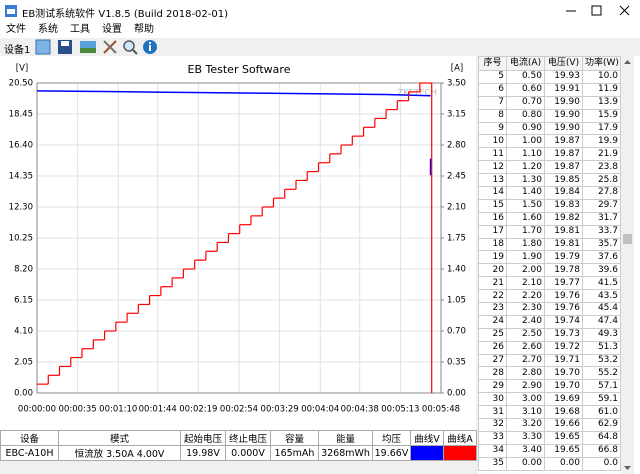  Describe the element at coordinates (525, 218) in the screenshot. I see `table-cell: 1.60` at that location.